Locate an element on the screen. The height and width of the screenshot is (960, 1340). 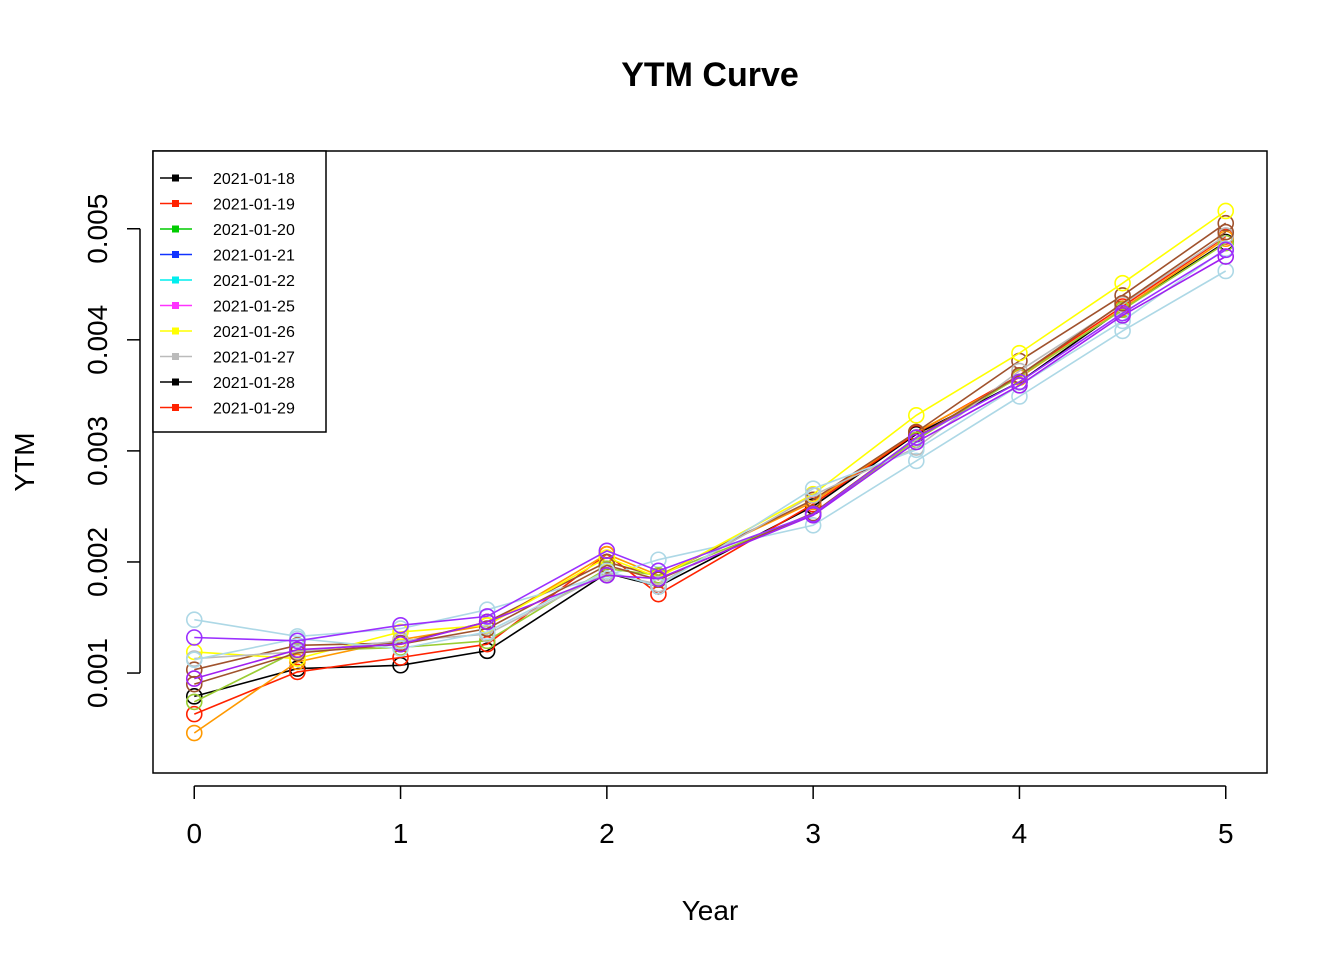
x-tick-label: 2 is located at coordinates (607, 833).